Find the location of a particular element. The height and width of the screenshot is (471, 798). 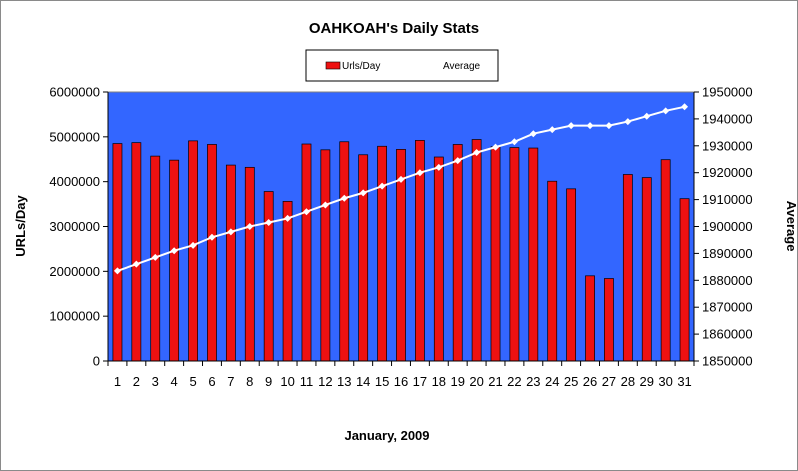

x-tick-label: 28 is located at coordinates (628, 381).